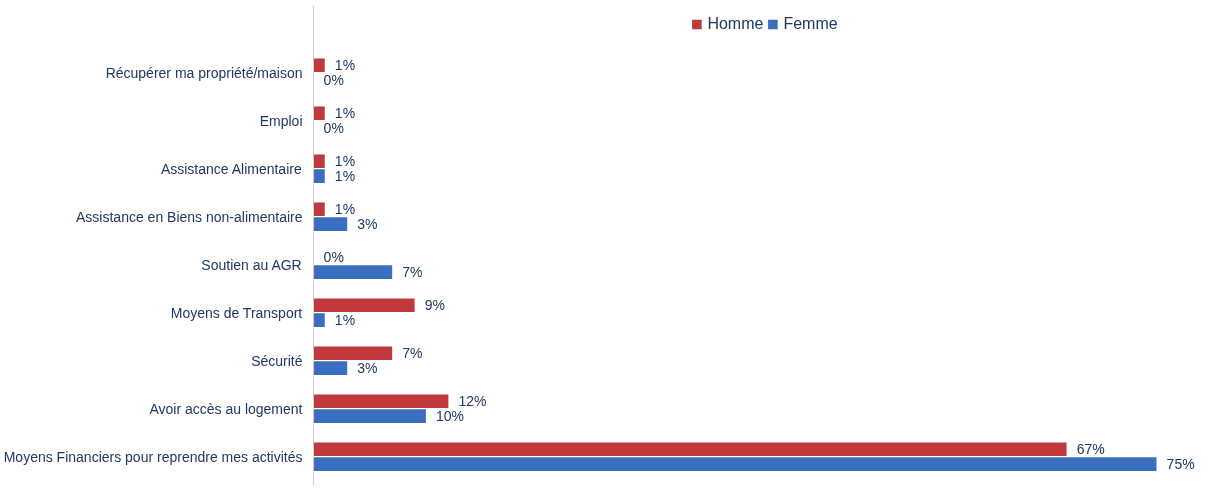 The image size is (1232, 497). I want to click on y-tick-label: Assistance en Biens non-alimentaire, so click(189, 216).